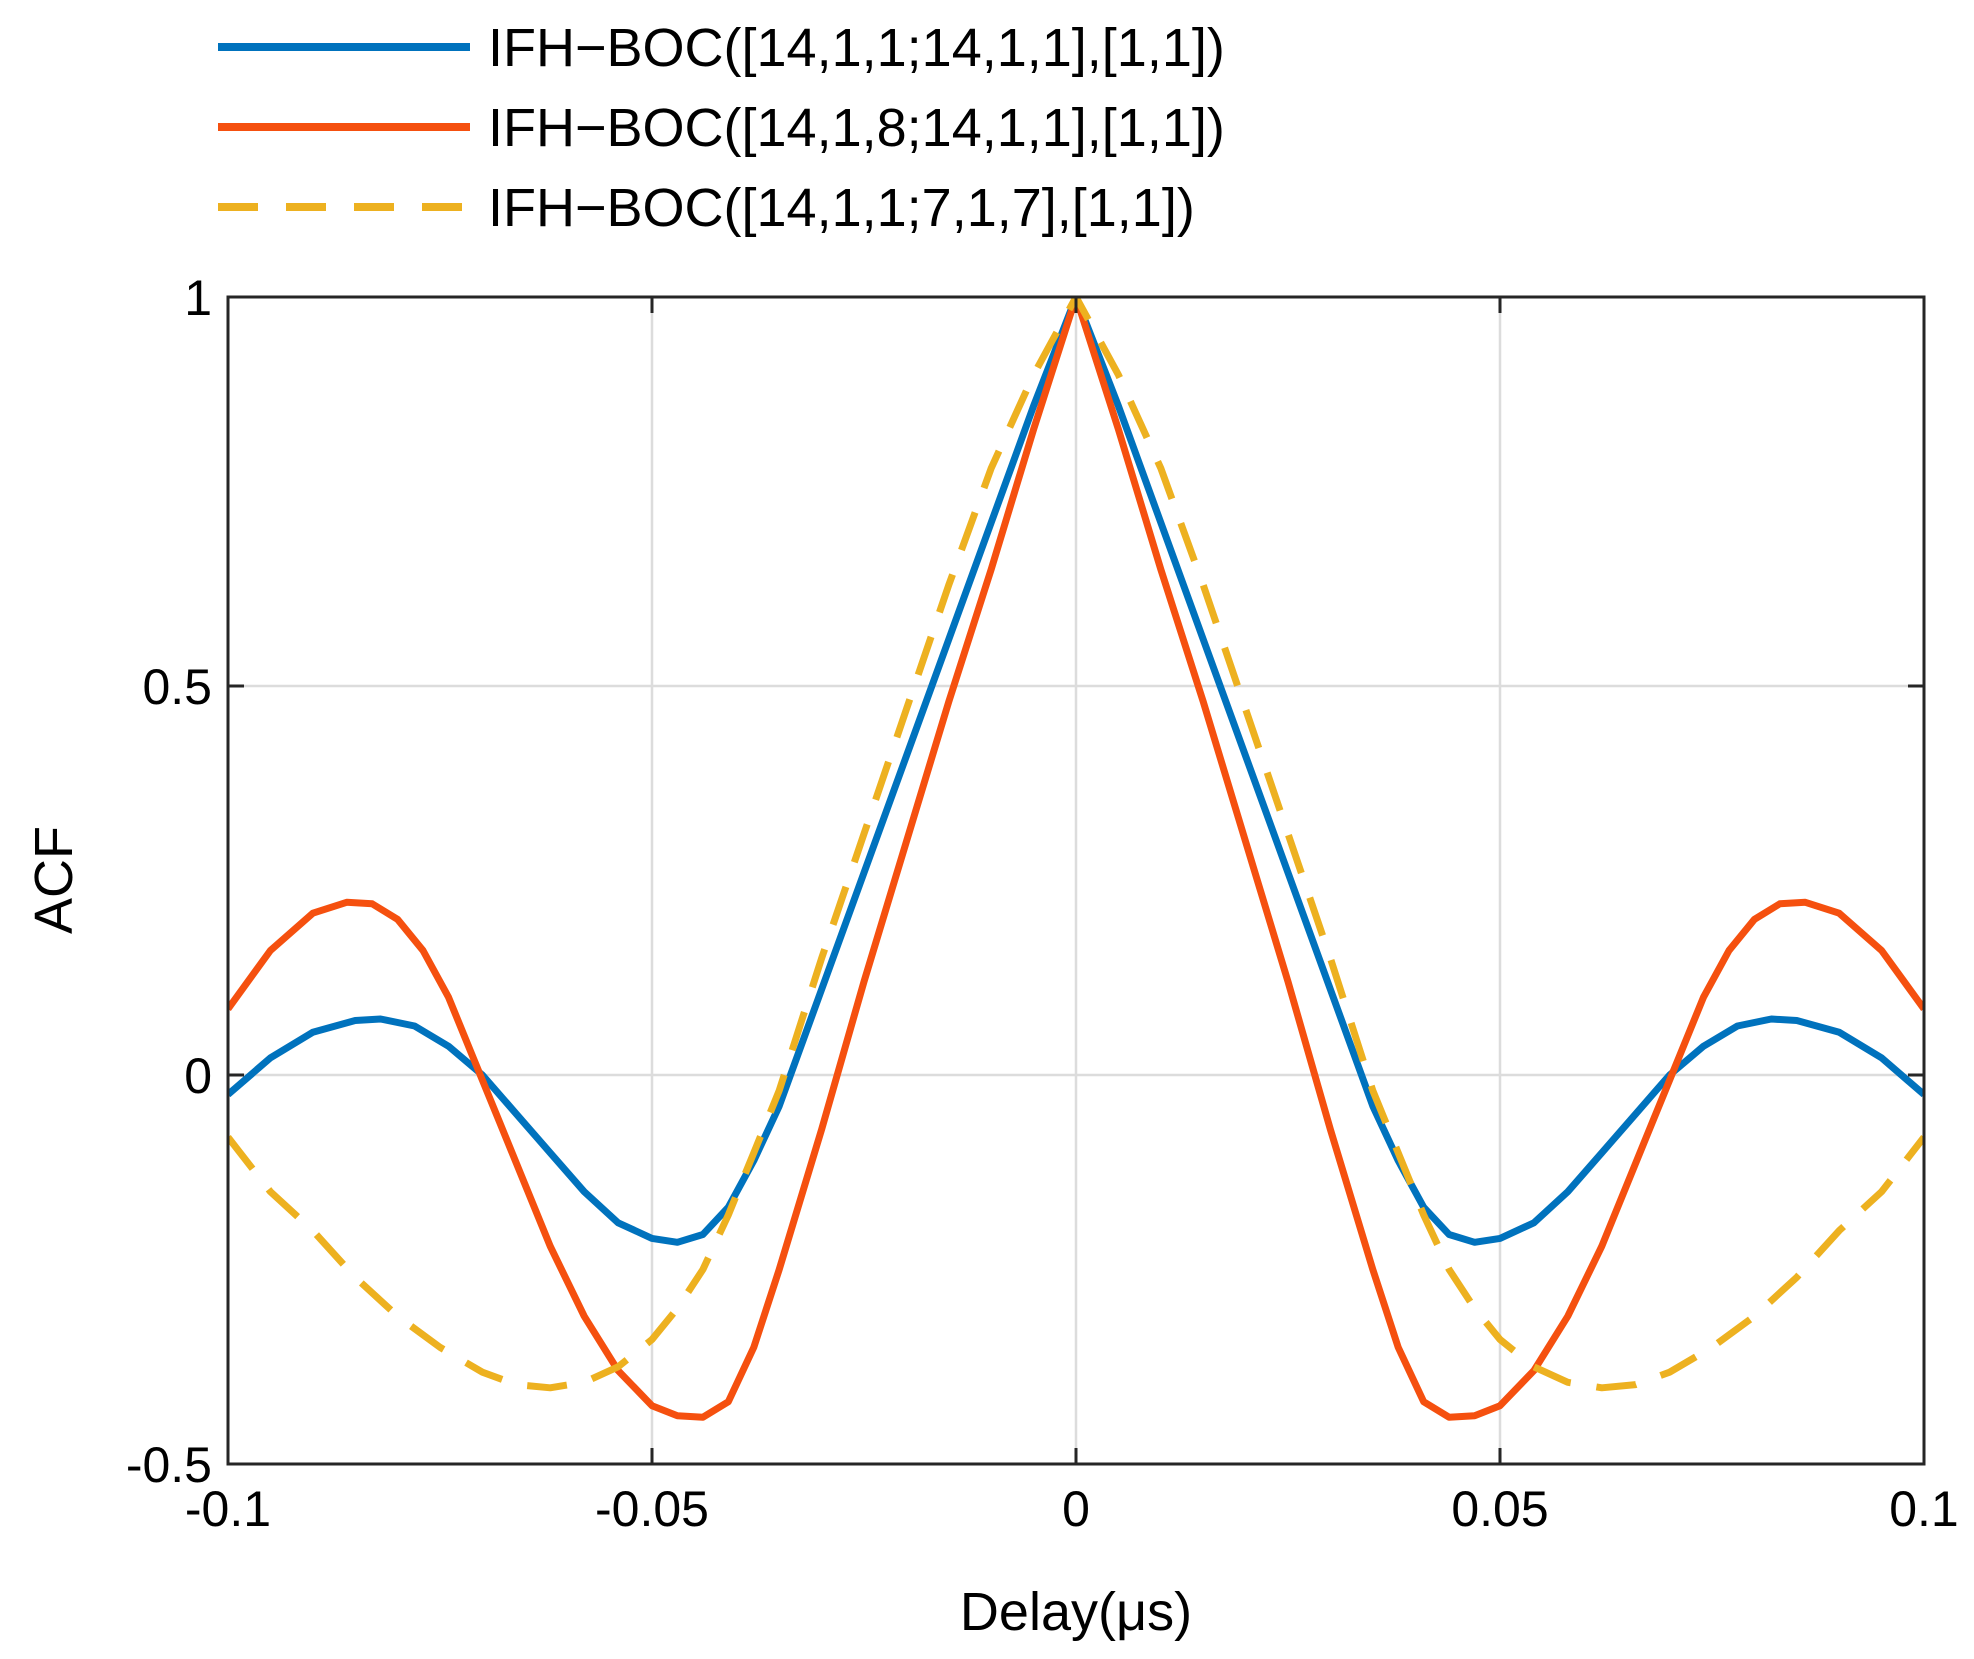 The image size is (1974, 1659). I want to click on y-tick-label: 0, so click(198, 1076).